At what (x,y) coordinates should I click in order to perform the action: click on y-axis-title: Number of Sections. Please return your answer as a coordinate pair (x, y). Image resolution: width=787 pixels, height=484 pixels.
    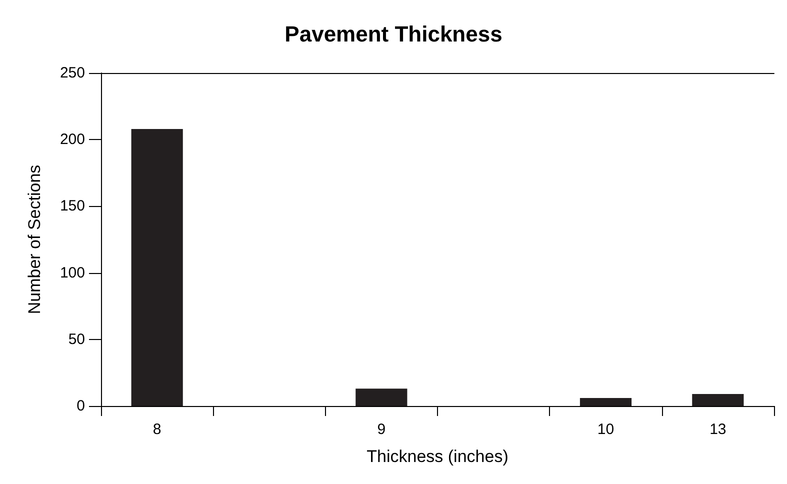
    Looking at the image, I should click on (34, 239).